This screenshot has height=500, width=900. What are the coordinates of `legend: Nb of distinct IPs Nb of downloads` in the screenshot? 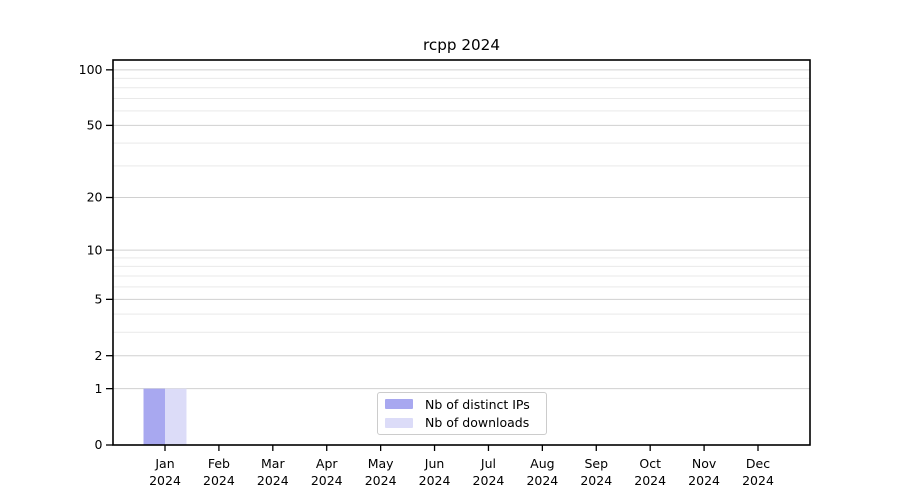 It's located at (462, 413).